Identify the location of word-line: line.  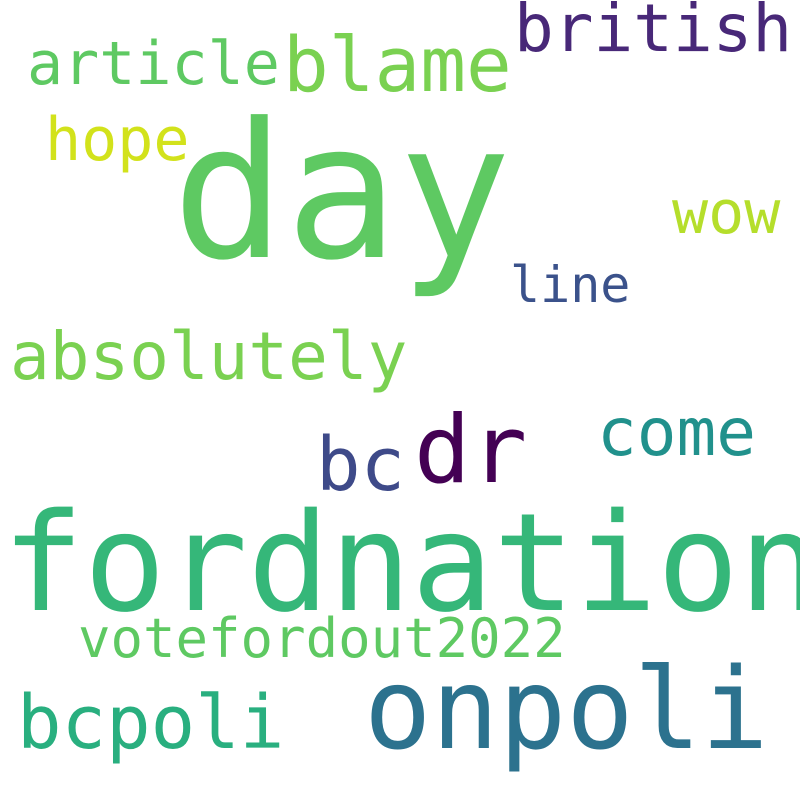
(570, 285).